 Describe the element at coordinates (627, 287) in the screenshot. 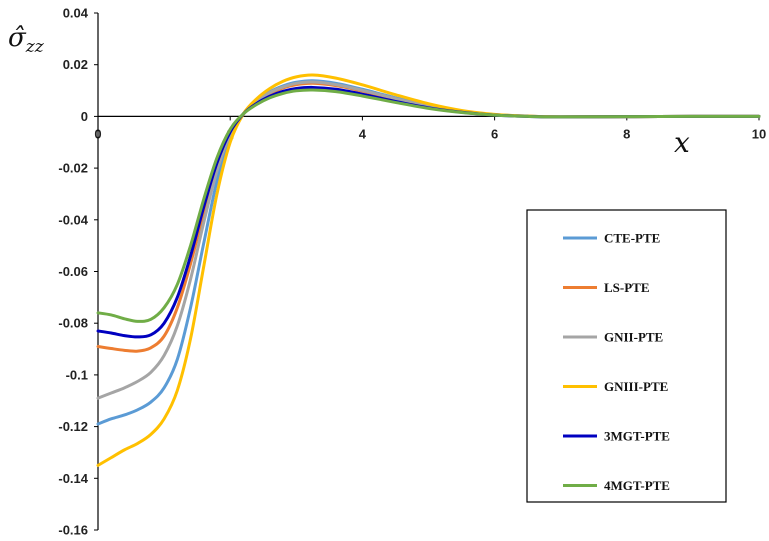

I see `legend-label: LS-PTE` at that location.